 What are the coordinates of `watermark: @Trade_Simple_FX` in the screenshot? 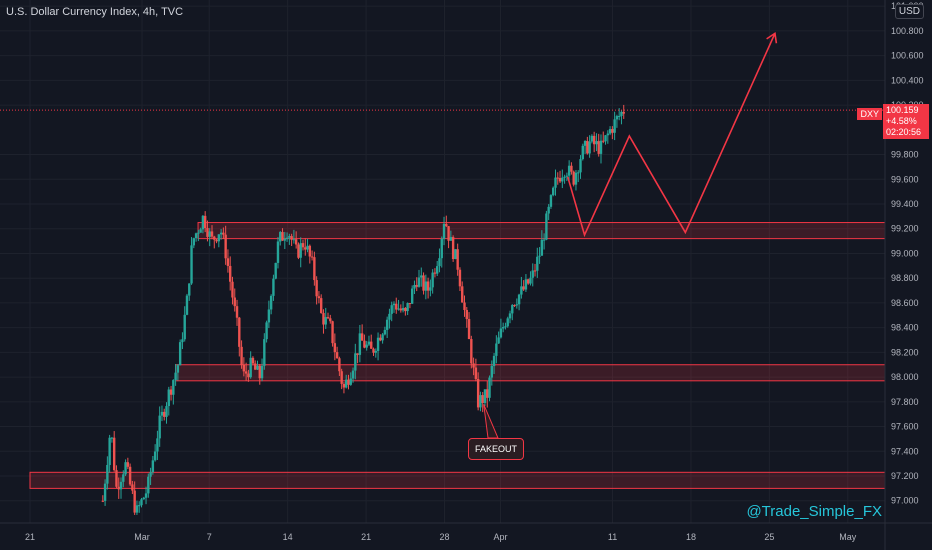 It's located at (814, 511).